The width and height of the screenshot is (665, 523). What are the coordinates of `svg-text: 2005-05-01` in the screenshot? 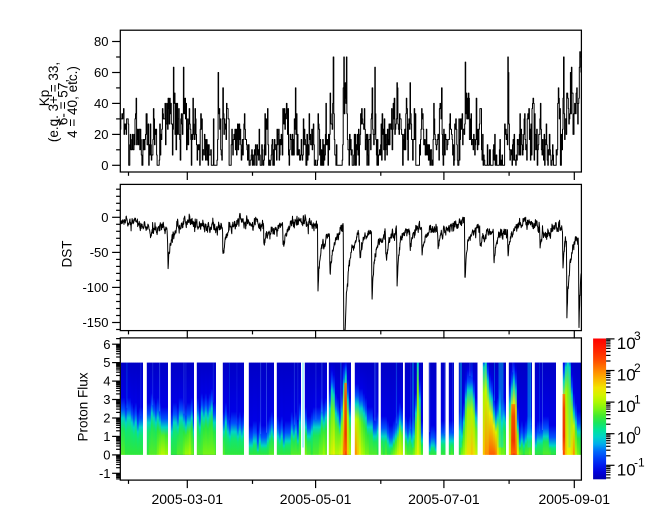 It's located at (316, 499).